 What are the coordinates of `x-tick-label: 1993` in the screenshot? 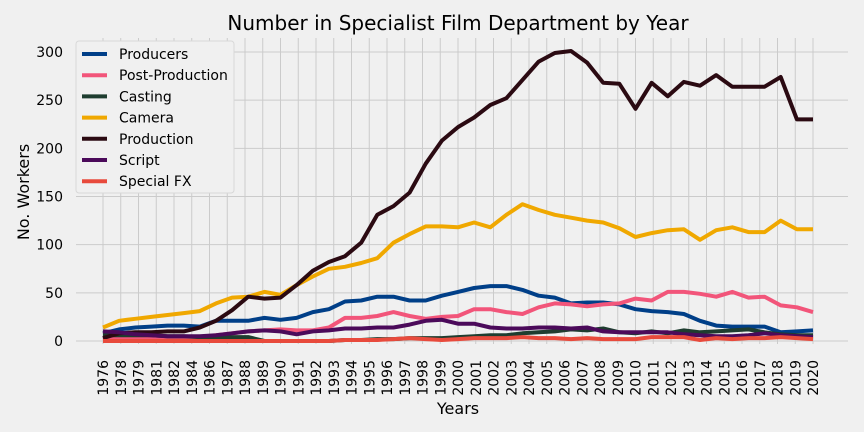 It's located at (335, 378).